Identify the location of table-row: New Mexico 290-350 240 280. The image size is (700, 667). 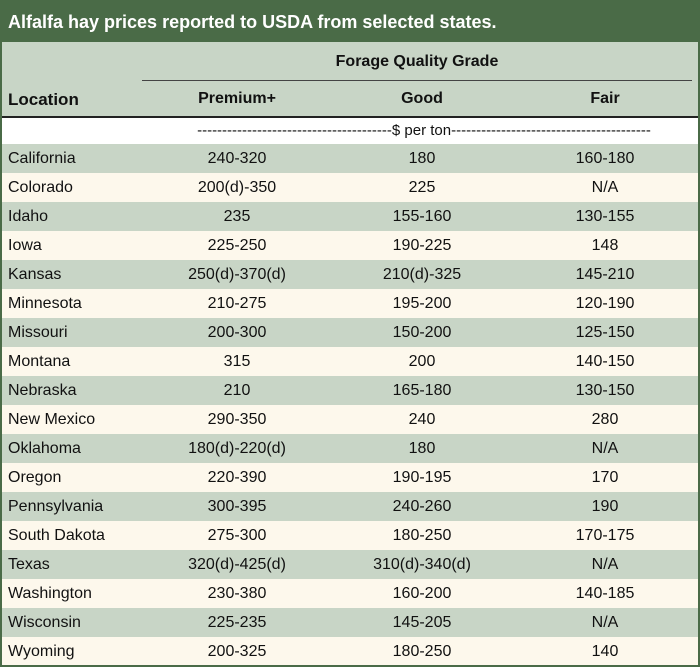
(350, 419).